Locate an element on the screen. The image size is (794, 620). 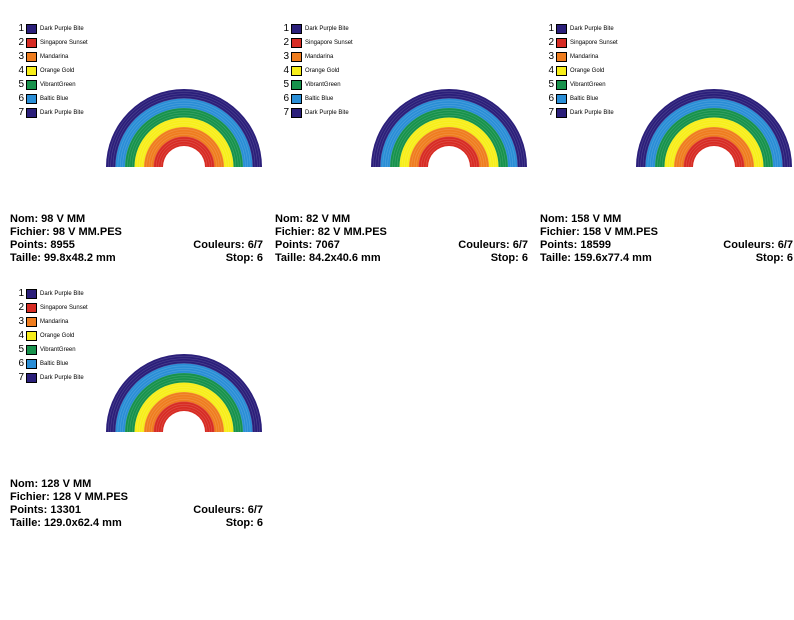
points-colors-line: Points: 18599 Couleurs: 6/7 is located at coordinates (666, 245).